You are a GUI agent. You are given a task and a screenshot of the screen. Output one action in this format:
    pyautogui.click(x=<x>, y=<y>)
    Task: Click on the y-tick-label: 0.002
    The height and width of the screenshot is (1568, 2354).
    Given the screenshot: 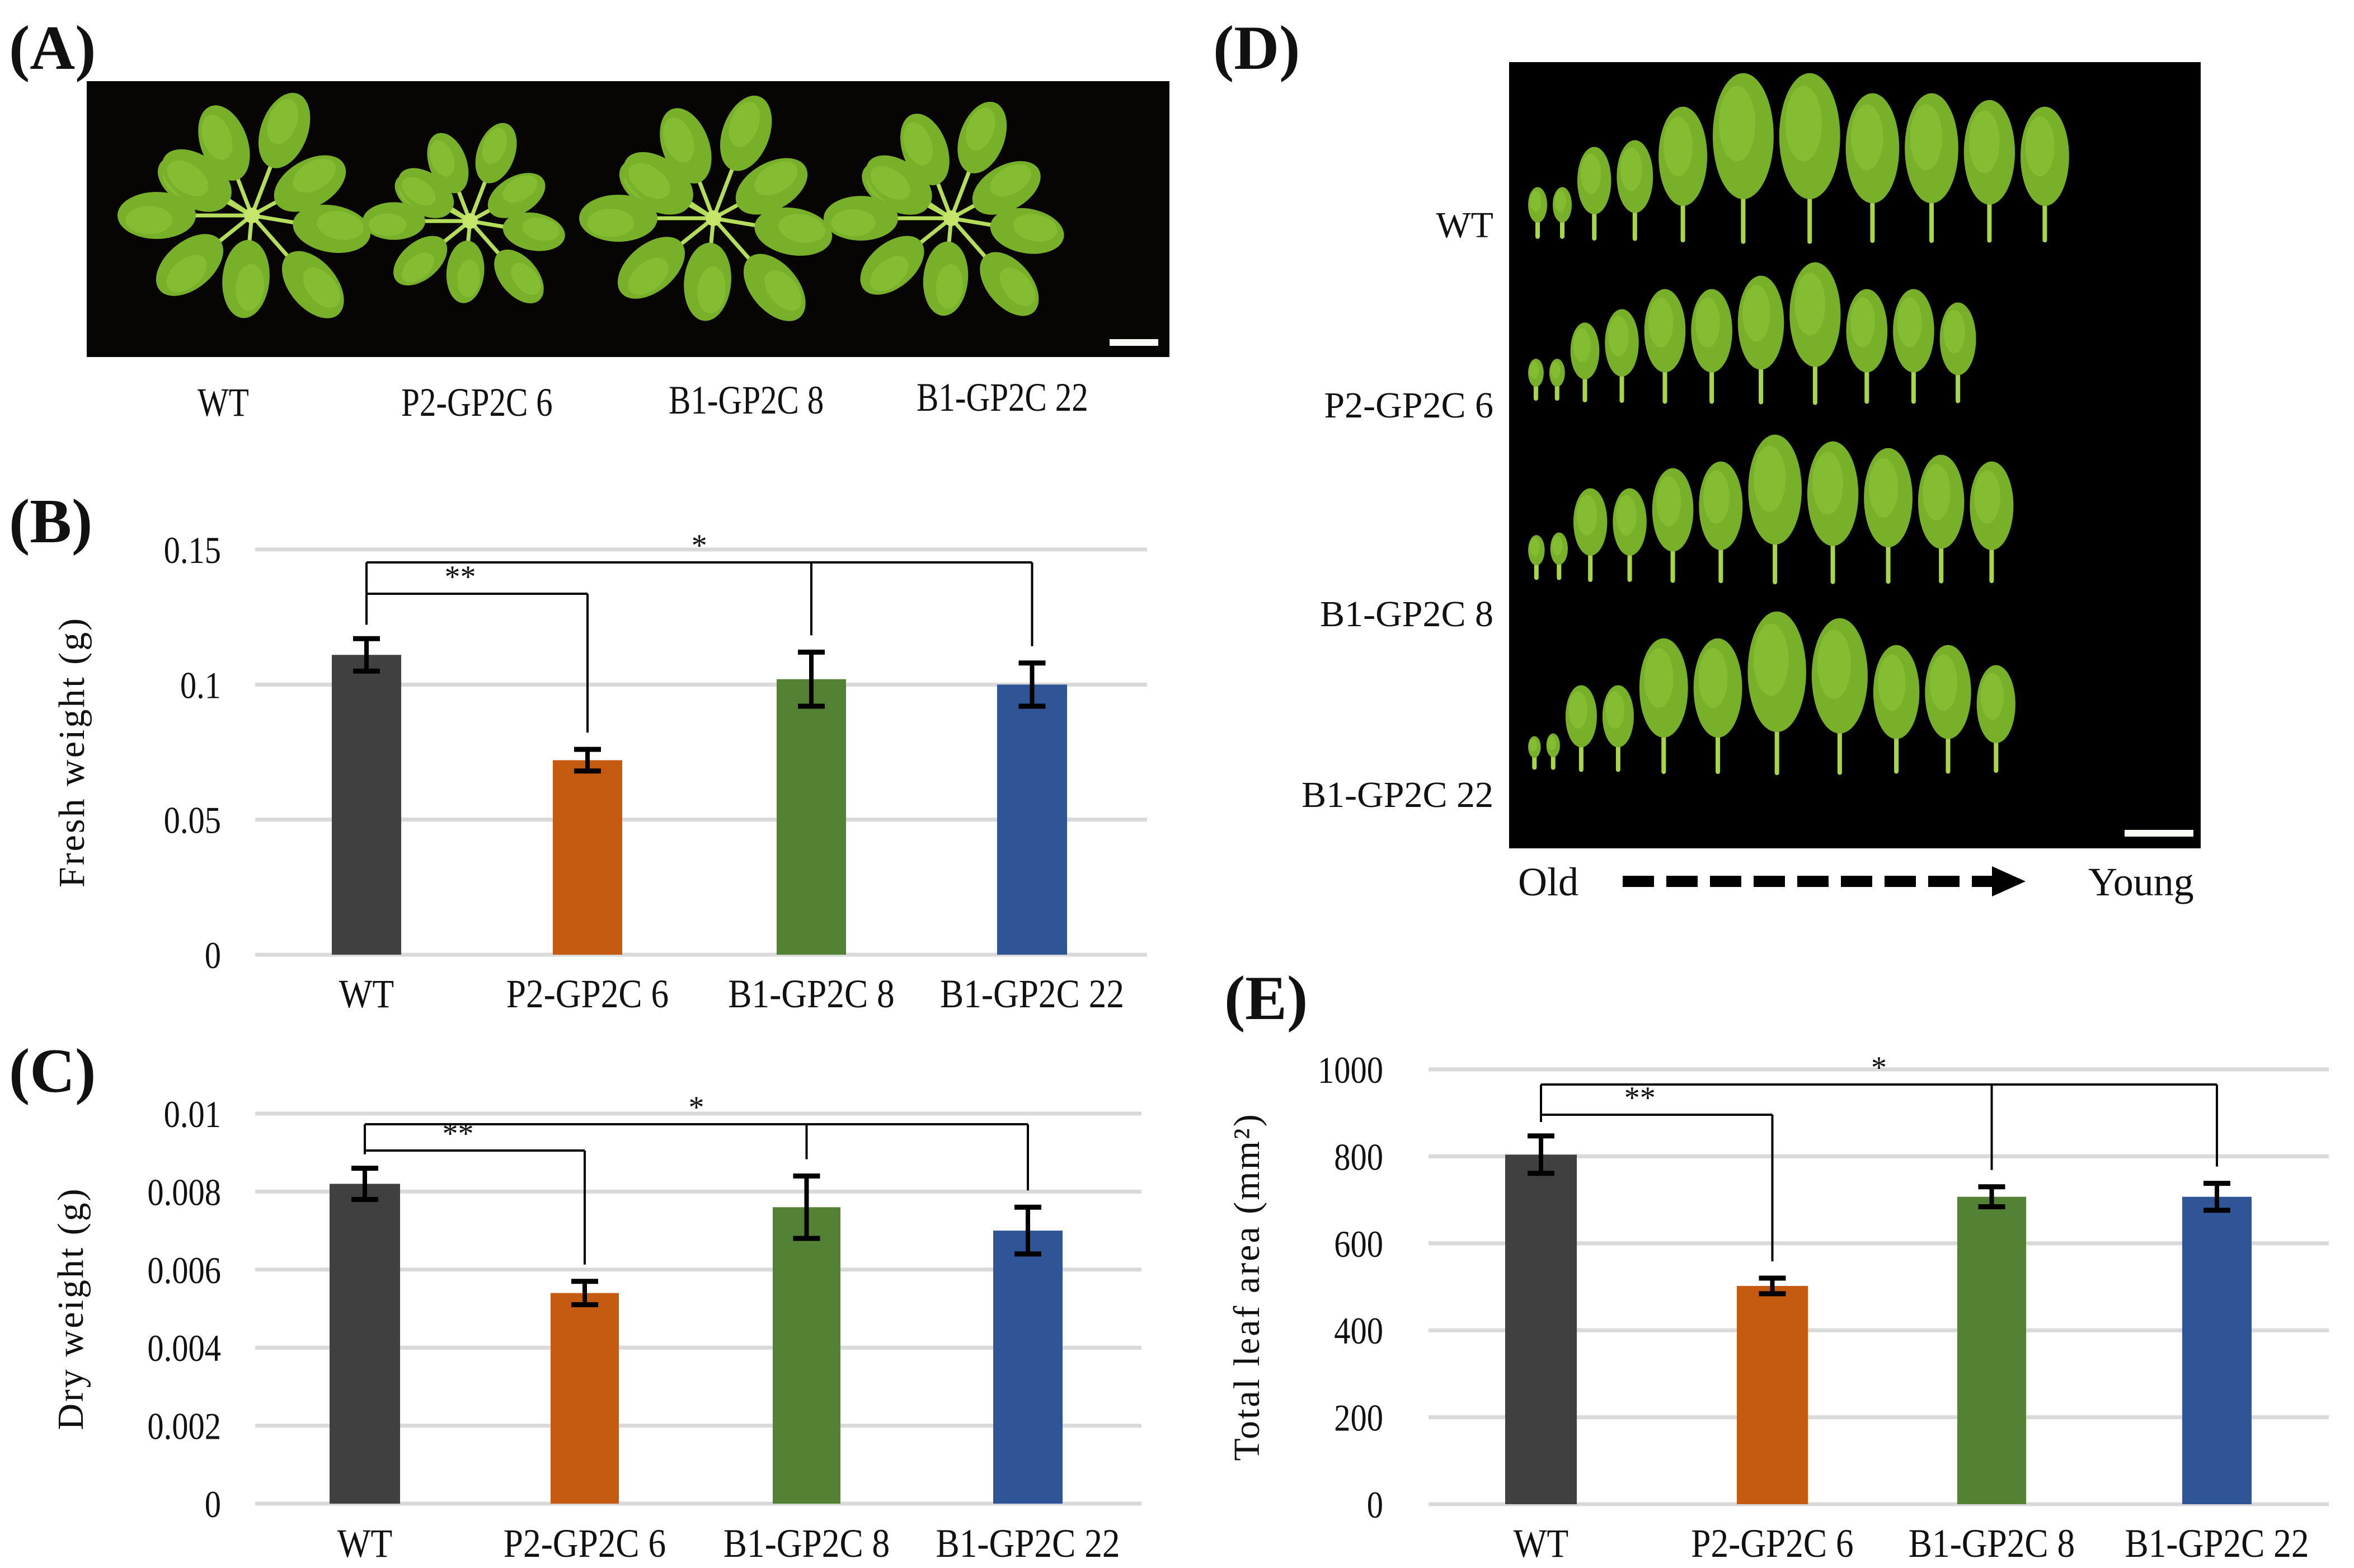 What is the action you would take?
    pyautogui.click(x=184, y=1426)
    